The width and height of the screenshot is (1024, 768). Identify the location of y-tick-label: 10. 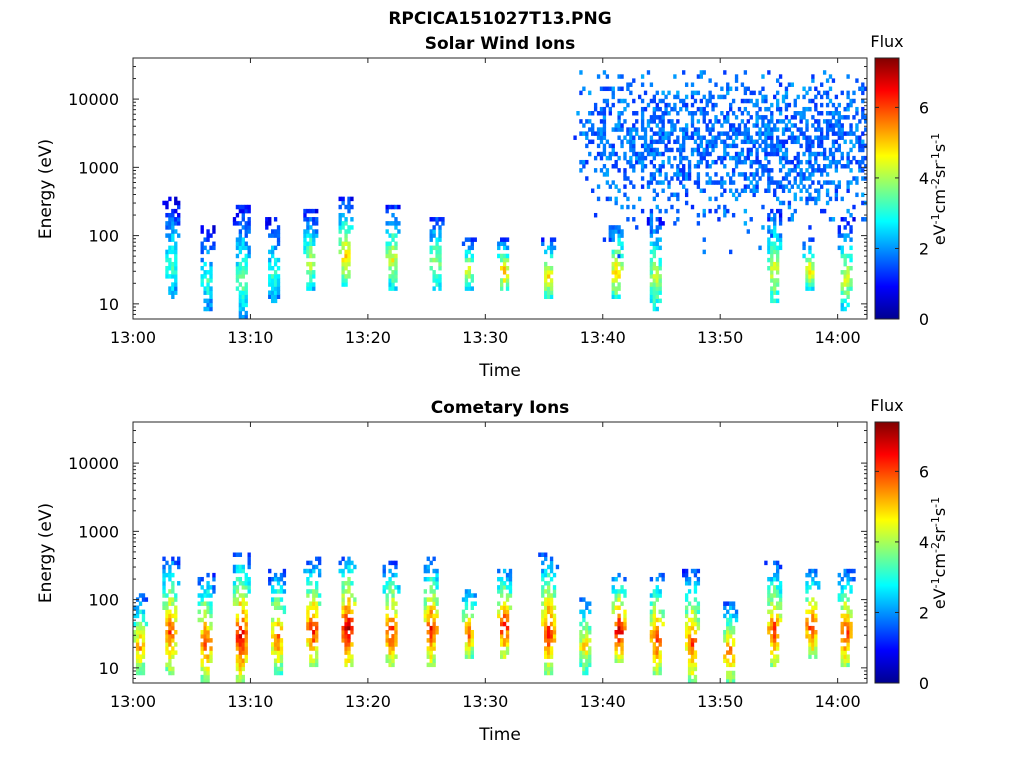
(109, 304).